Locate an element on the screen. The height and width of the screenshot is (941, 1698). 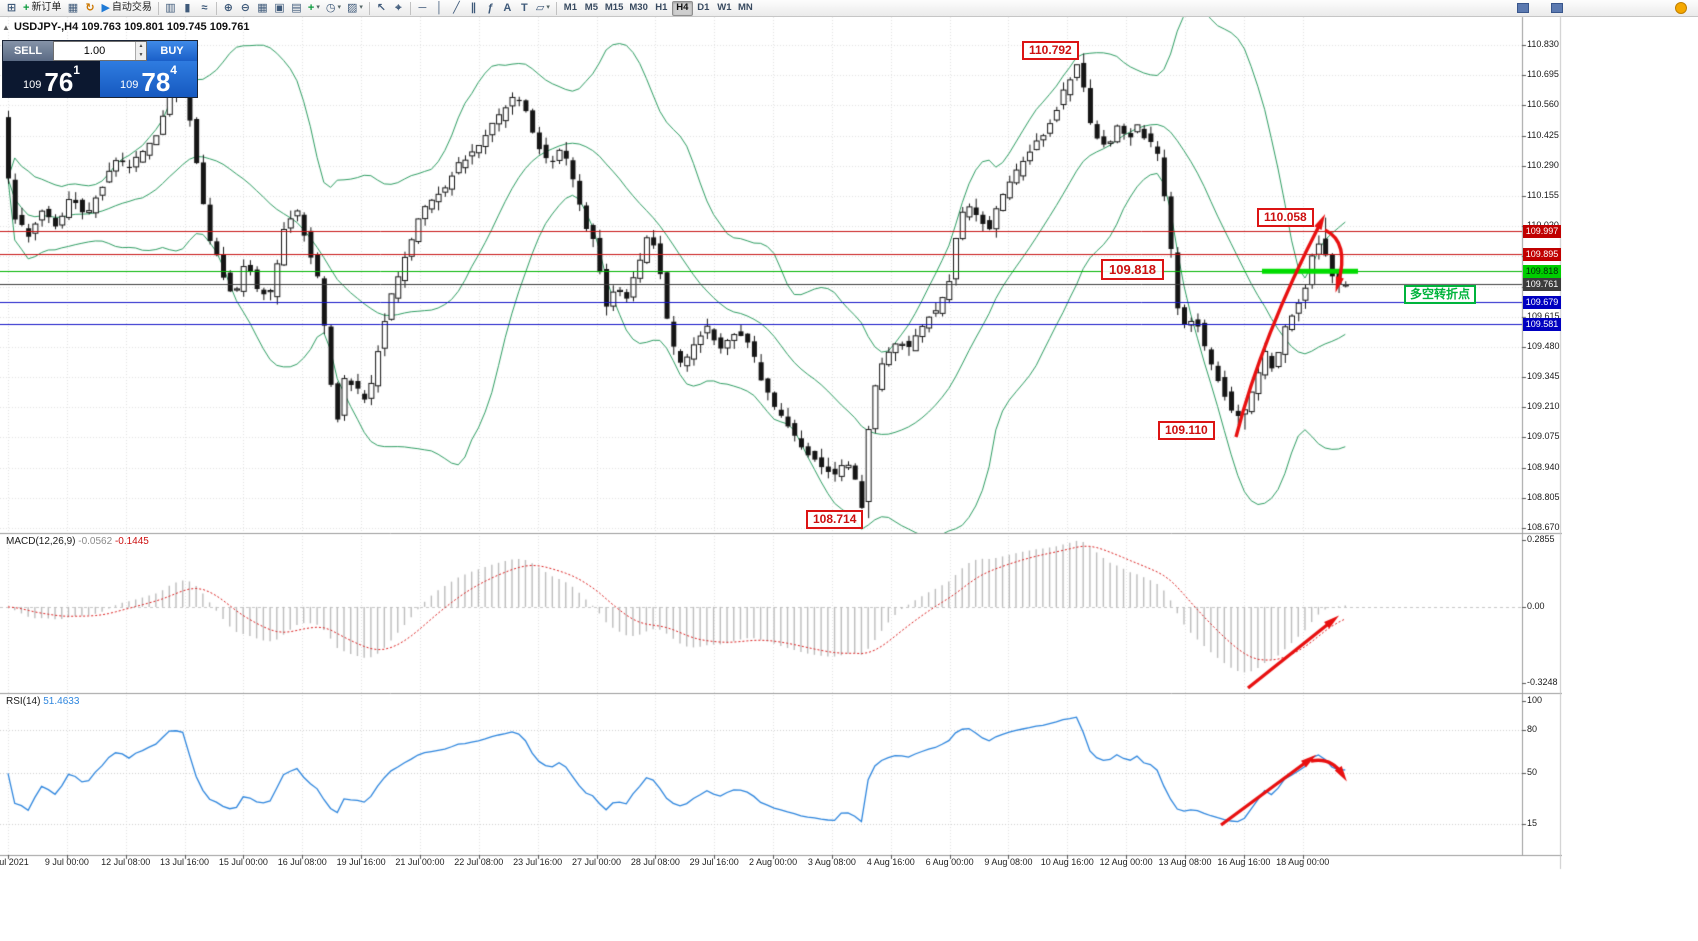
price-axis-label: 110.425 is located at coordinates (1543, 134).